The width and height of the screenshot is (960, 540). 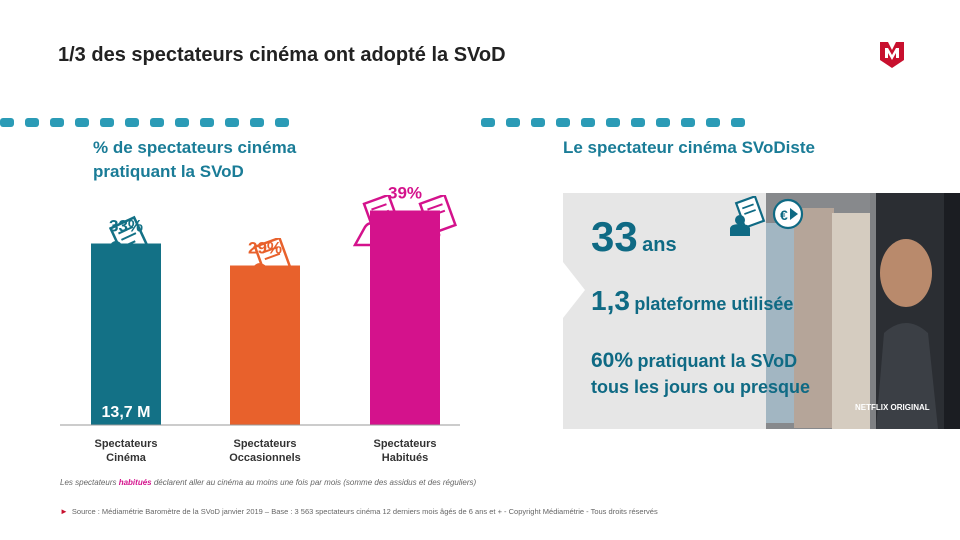 What do you see at coordinates (89, 482) in the screenshot?
I see `footnote-prefix: Les spectateurs` at bounding box center [89, 482].